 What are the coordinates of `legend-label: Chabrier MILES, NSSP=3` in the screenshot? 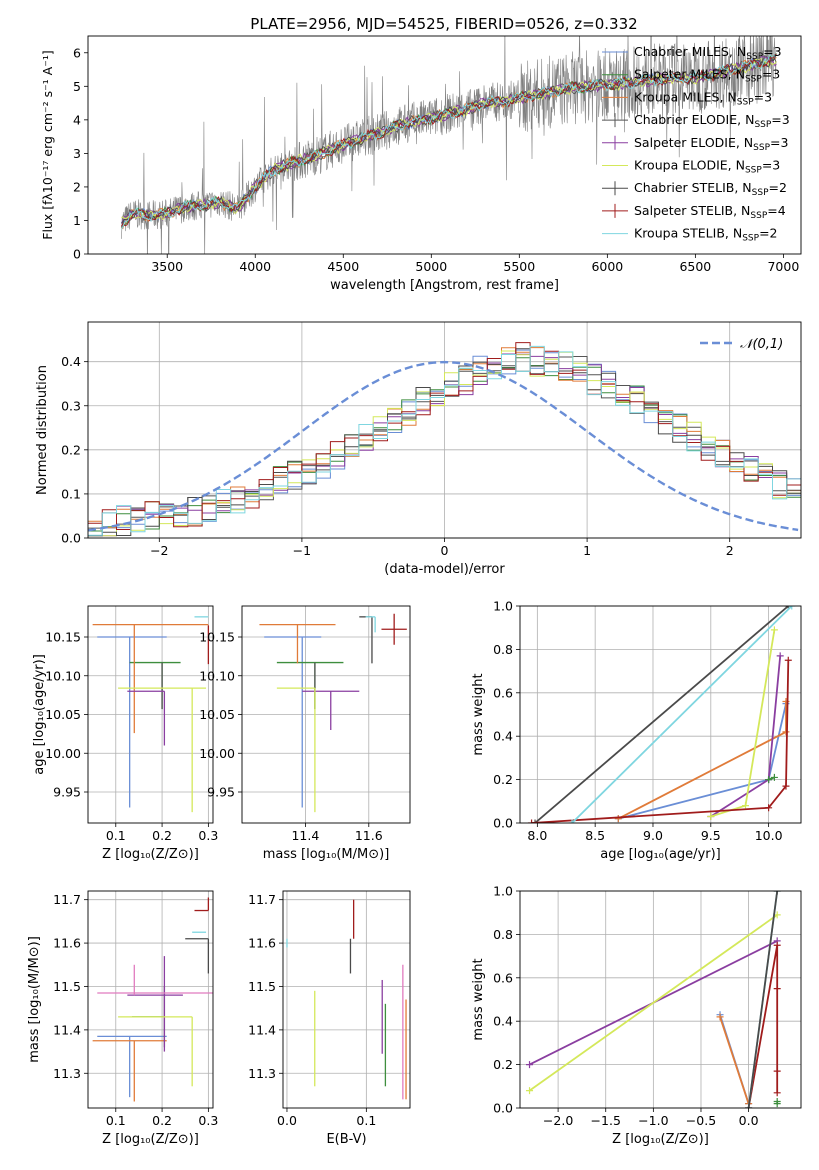 It's located at (708, 53).